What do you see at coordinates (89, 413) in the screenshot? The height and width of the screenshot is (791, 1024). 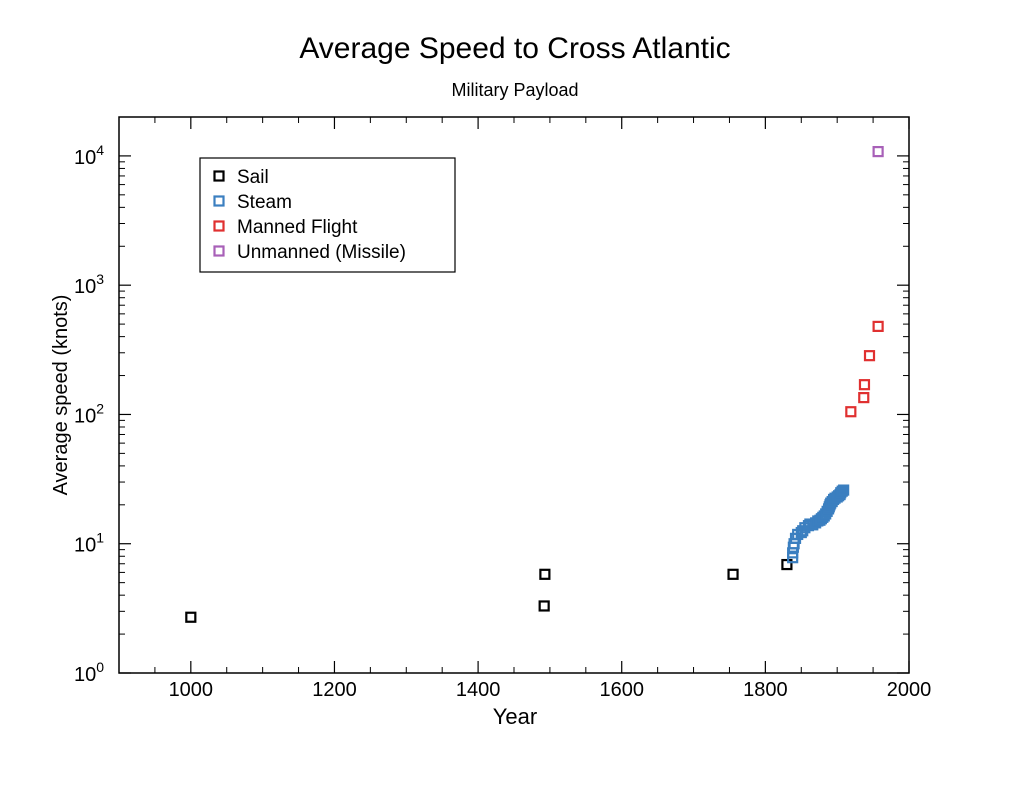 I see `y-tick-label: 10²` at bounding box center [89, 413].